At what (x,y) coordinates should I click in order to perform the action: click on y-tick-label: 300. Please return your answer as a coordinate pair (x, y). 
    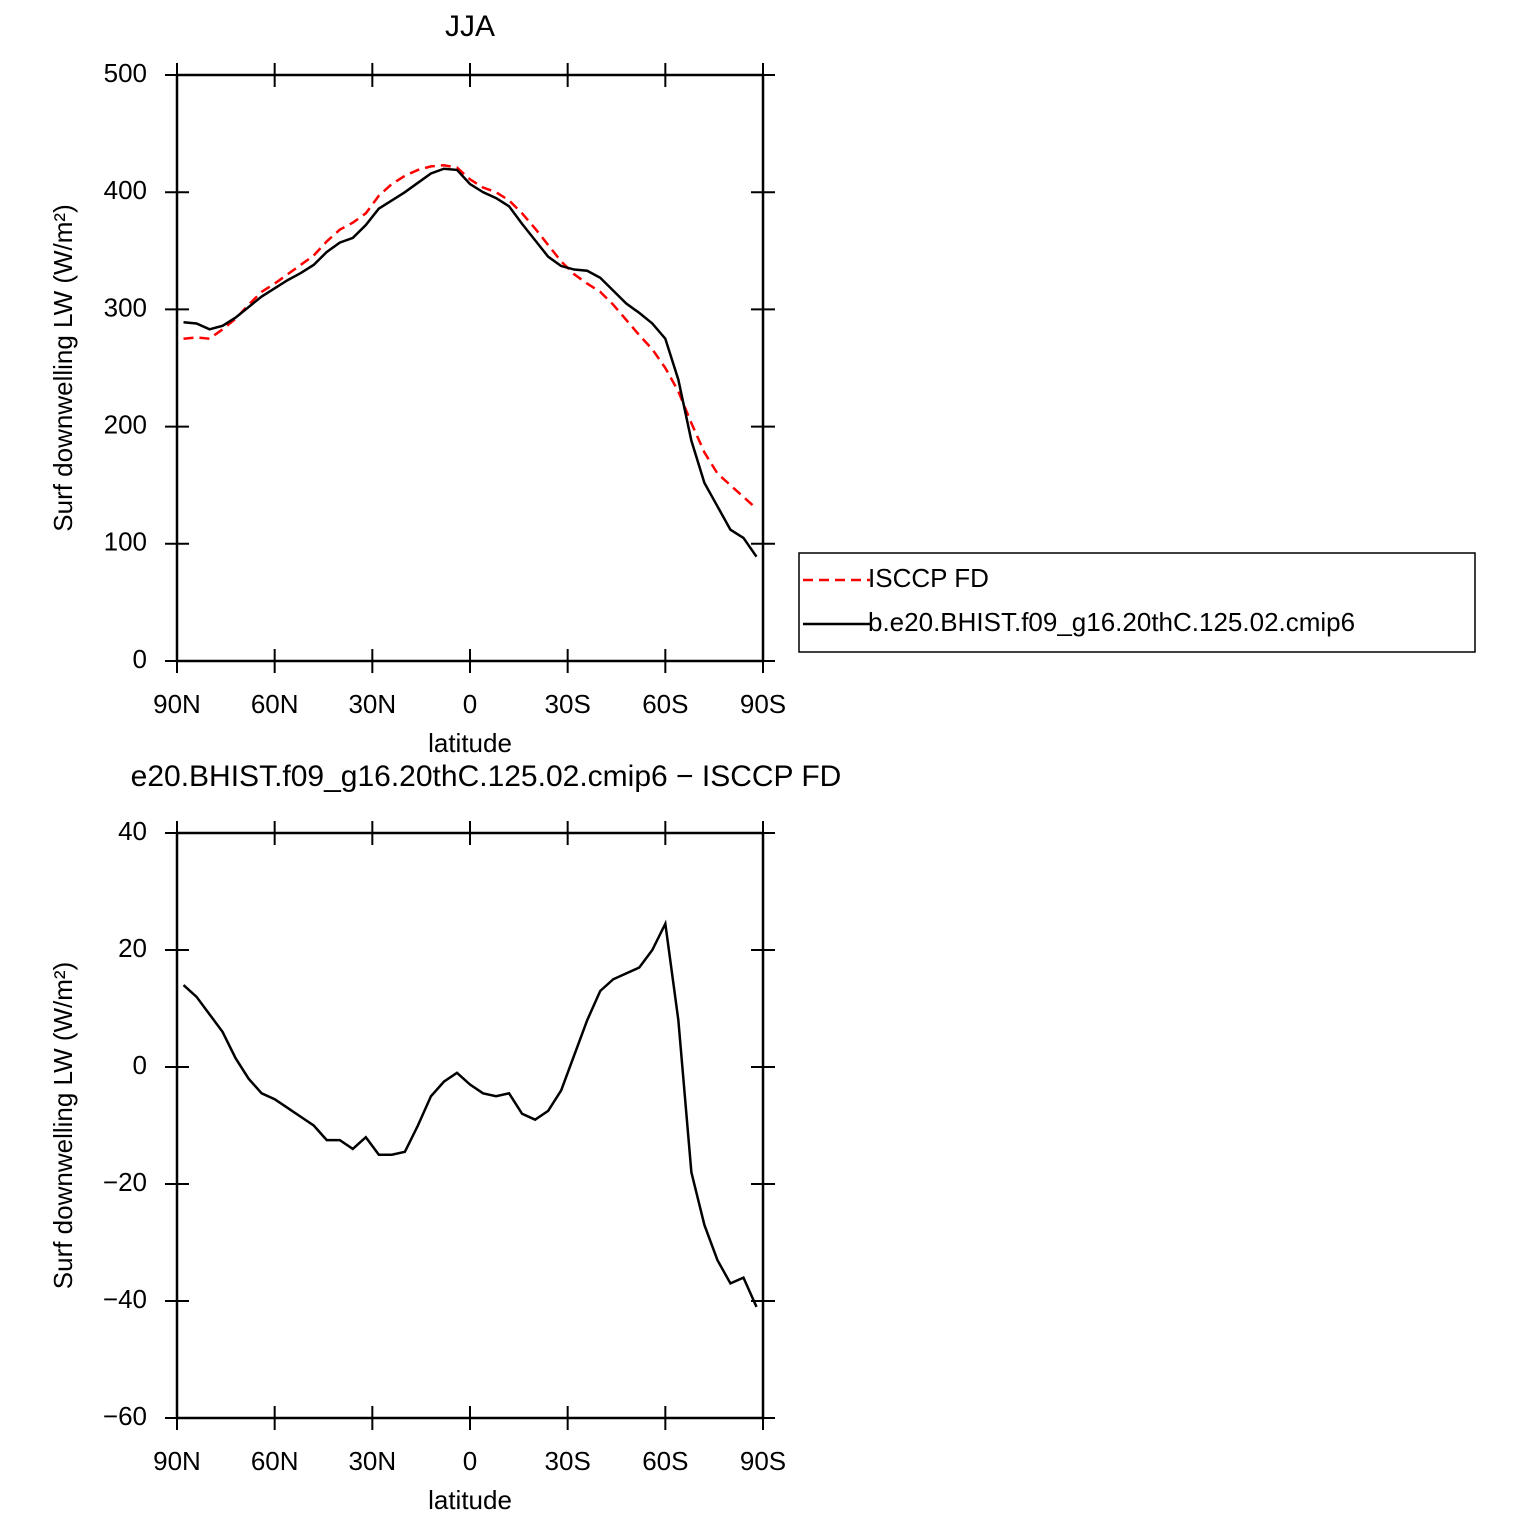
    Looking at the image, I should click on (125, 307).